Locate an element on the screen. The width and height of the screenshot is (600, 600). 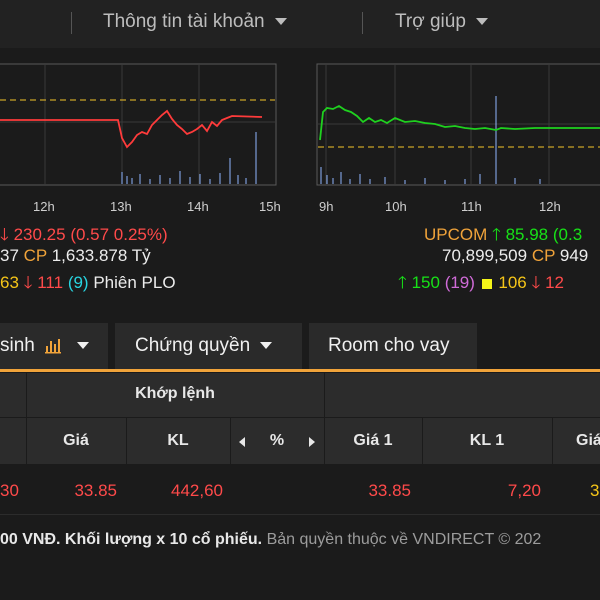
cell-bid-volume-1: 7,20 is located at coordinates (524, 490).